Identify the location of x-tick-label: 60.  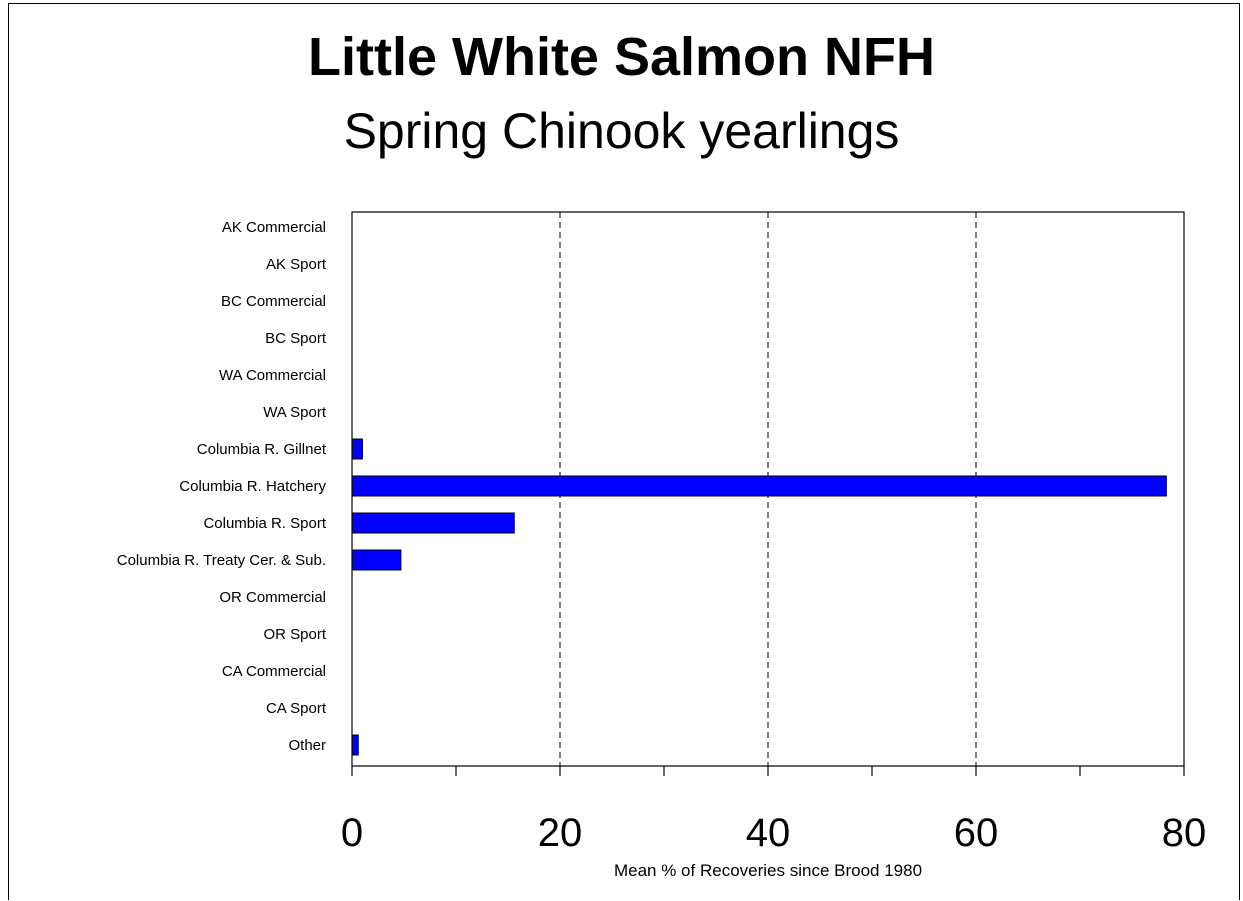
(976, 833).